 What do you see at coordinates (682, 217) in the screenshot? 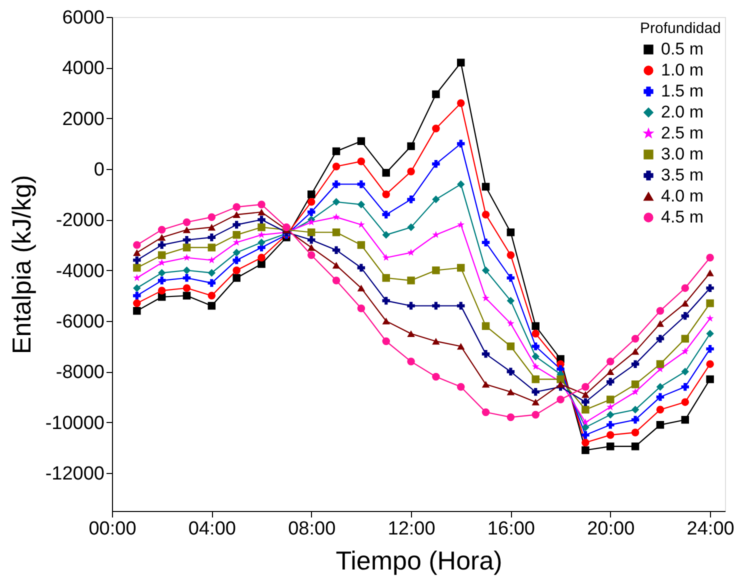
I see `legend-label: 4.5 m` at bounding box center [682, 217].